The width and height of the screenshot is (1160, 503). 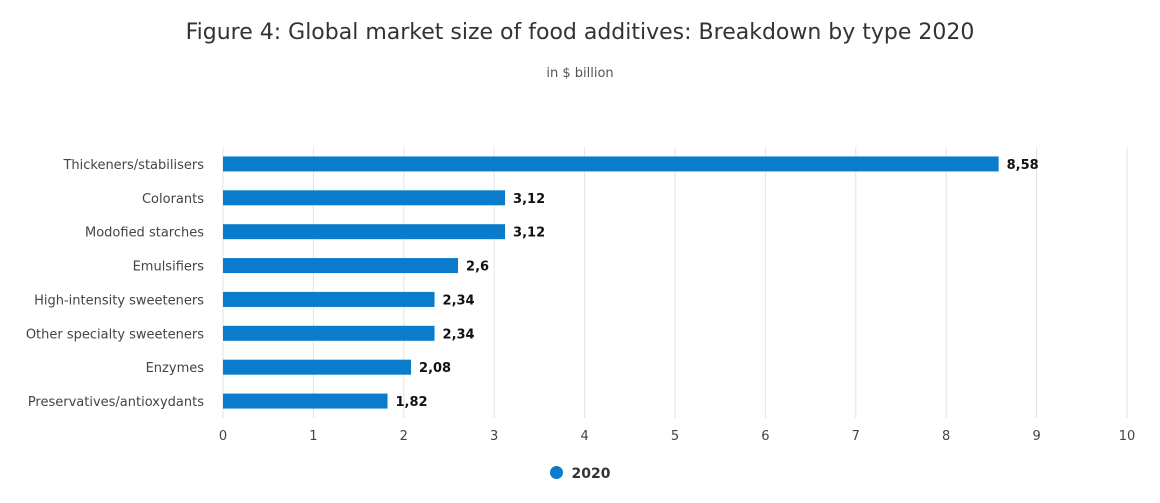 What do you see at coordinates (144, 233) in the screenshot?
I see `category-label: Modofied starches` at bounding box center [144, 233].